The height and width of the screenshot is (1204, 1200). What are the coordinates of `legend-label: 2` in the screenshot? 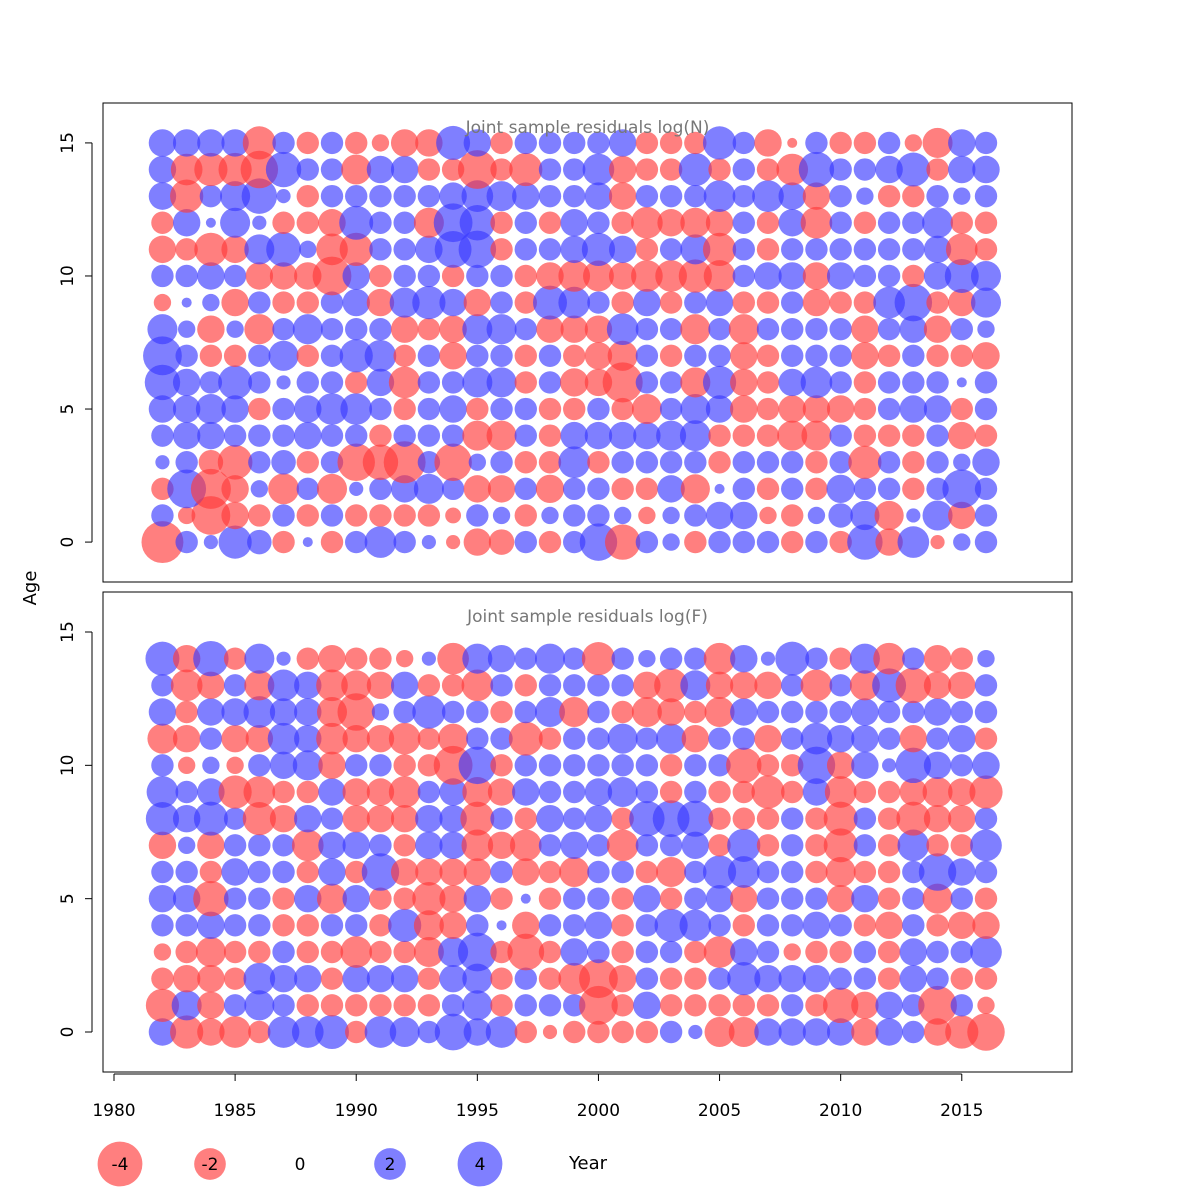 It's located at (390, 1165).